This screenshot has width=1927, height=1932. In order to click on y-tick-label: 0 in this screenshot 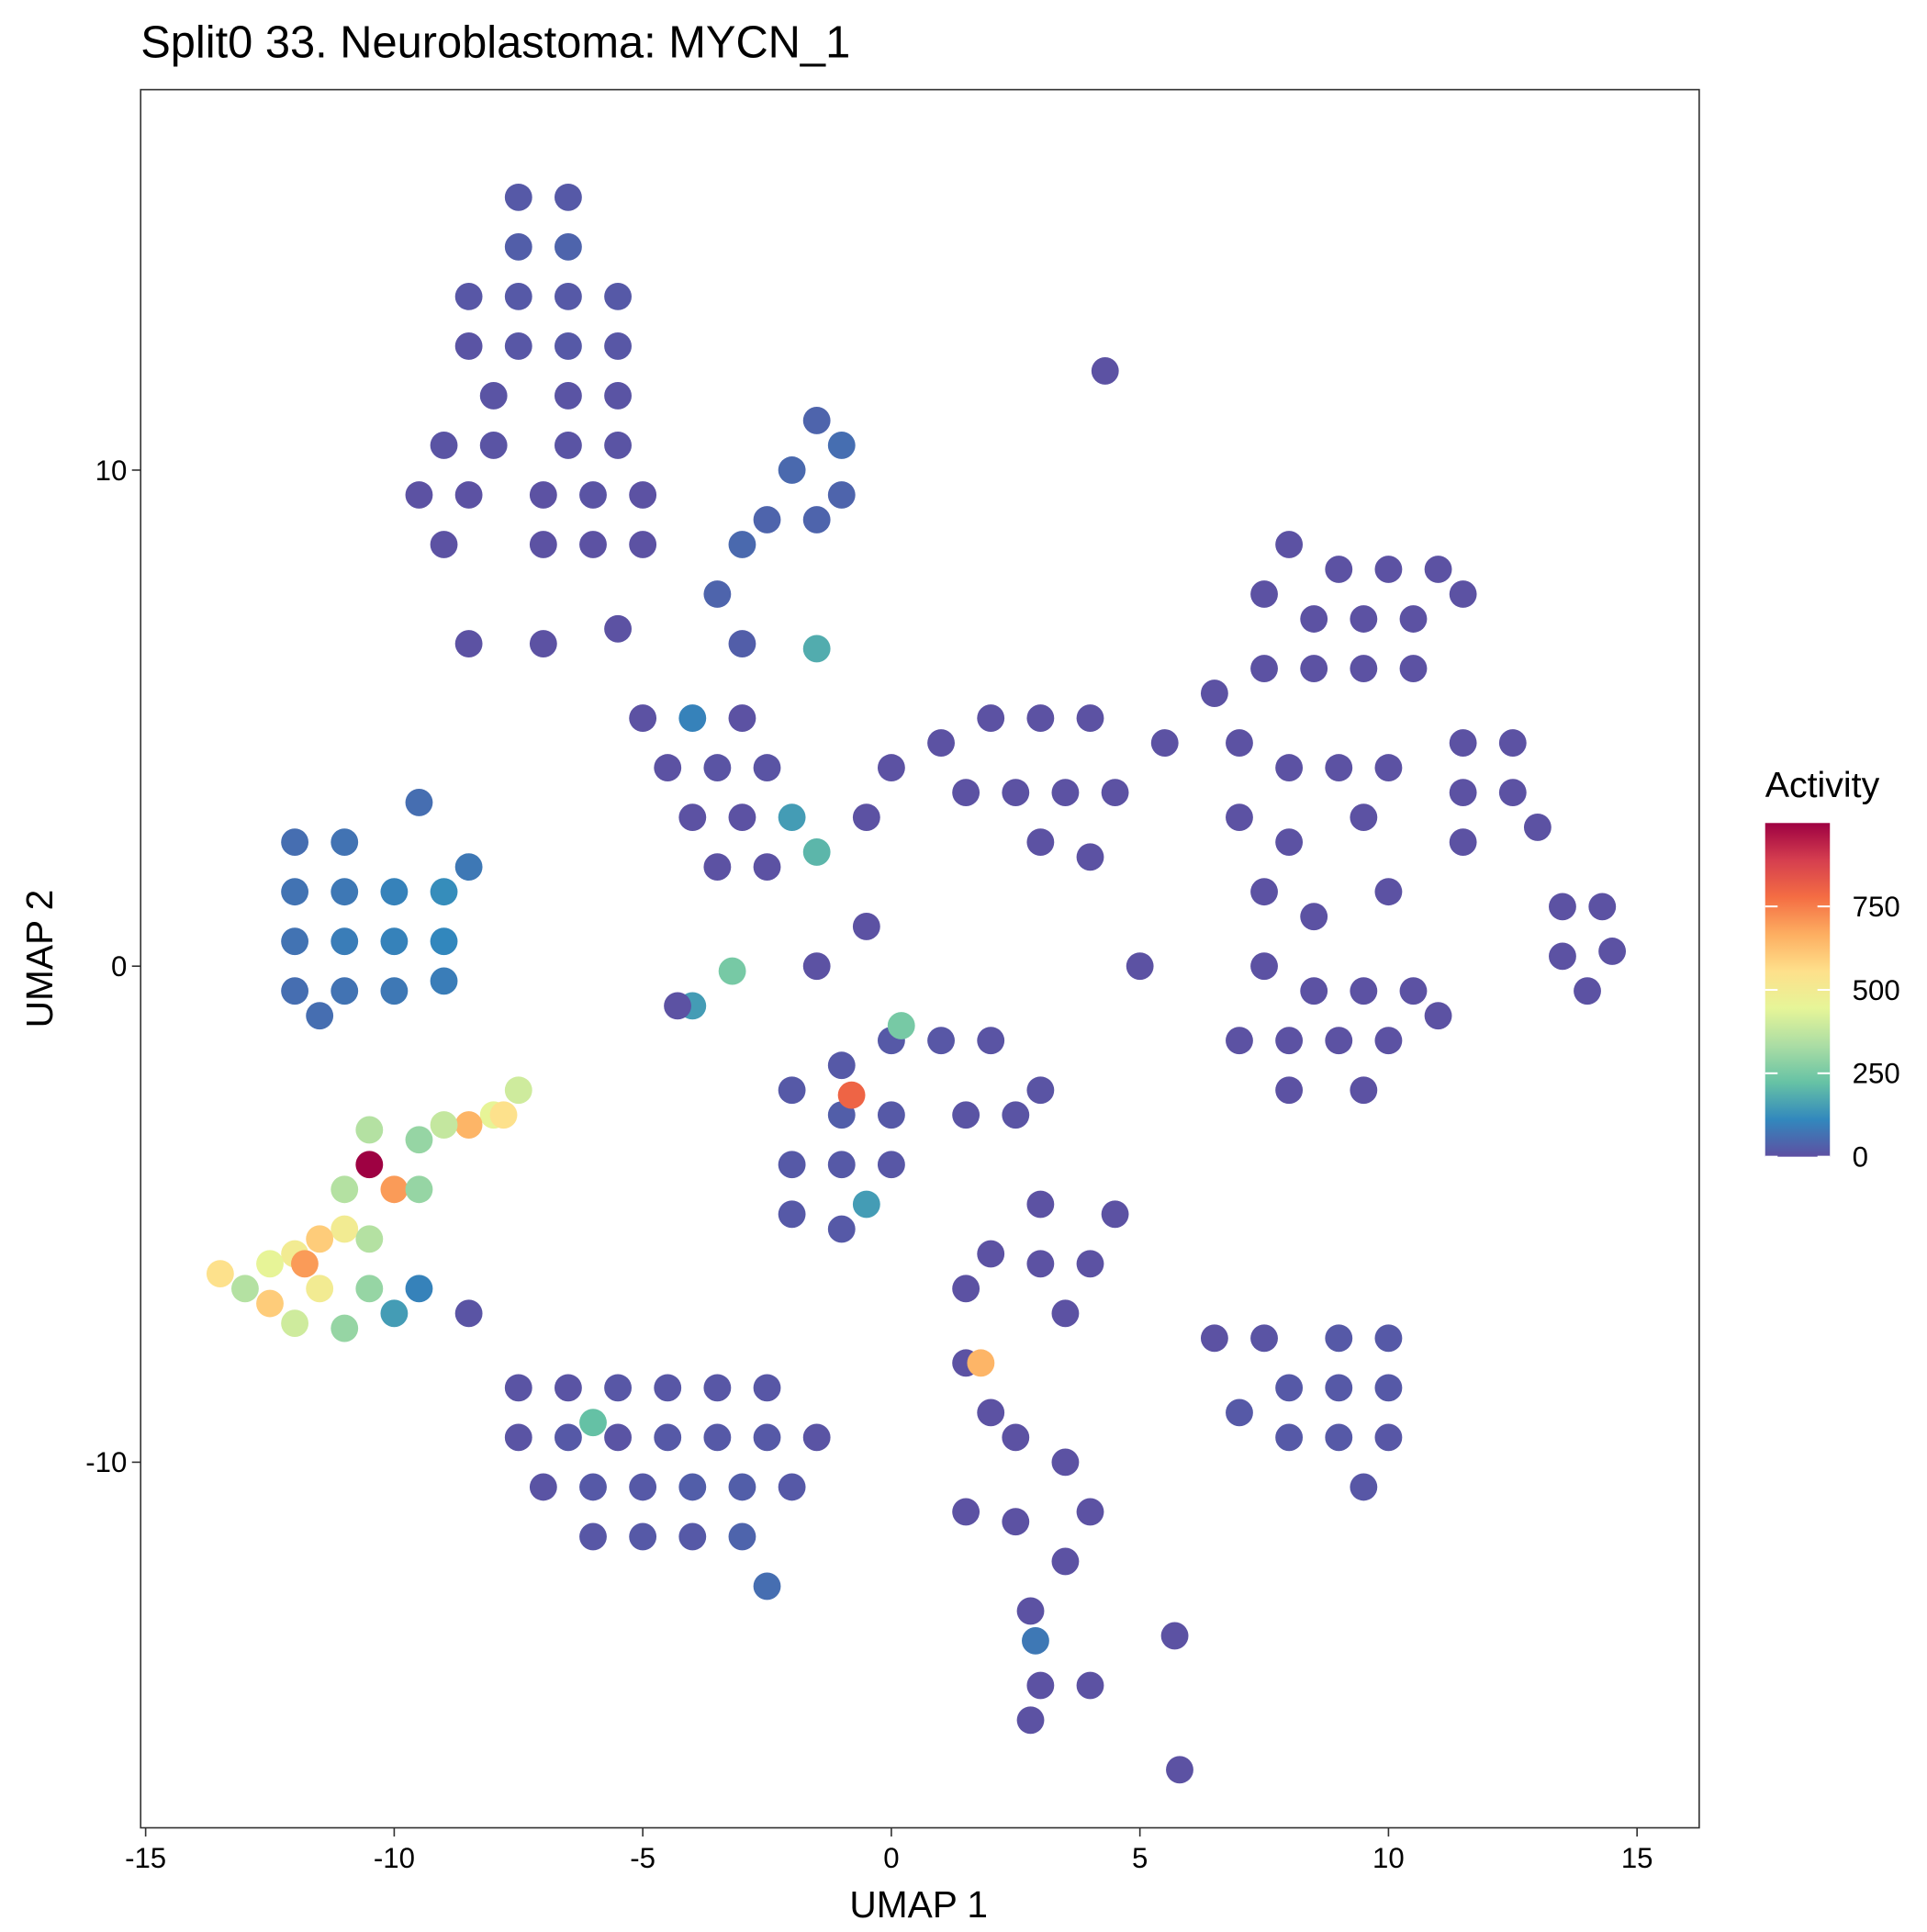, I will do `click(119, 966)`.